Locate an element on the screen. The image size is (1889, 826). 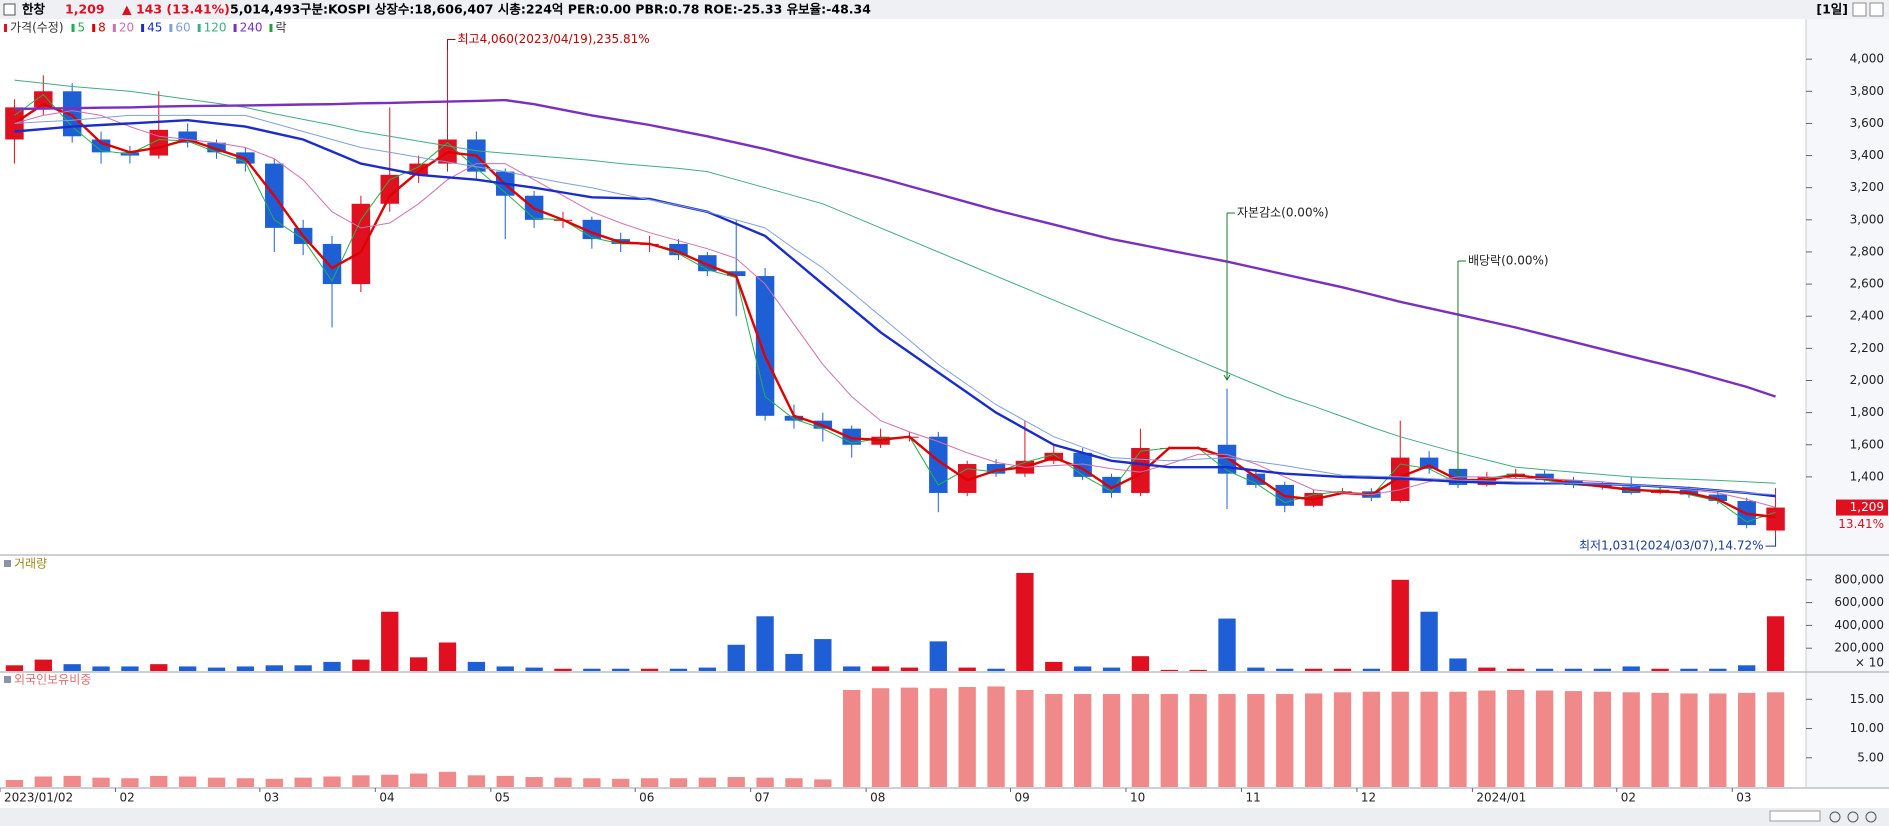
panel-swatch is located at coordinates (7, 563).